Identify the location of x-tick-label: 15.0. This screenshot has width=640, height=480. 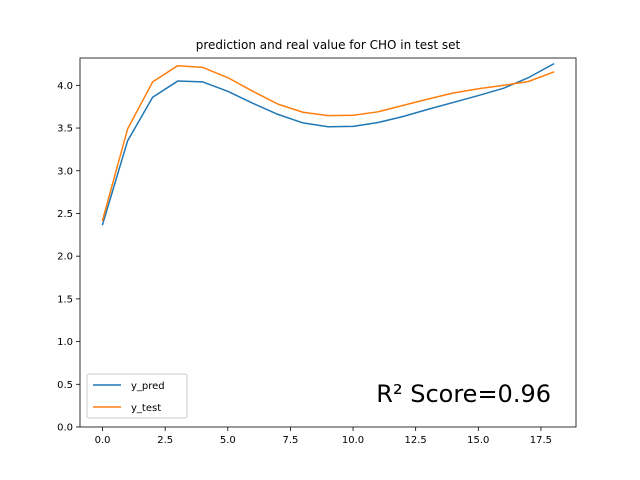
(478, 440).